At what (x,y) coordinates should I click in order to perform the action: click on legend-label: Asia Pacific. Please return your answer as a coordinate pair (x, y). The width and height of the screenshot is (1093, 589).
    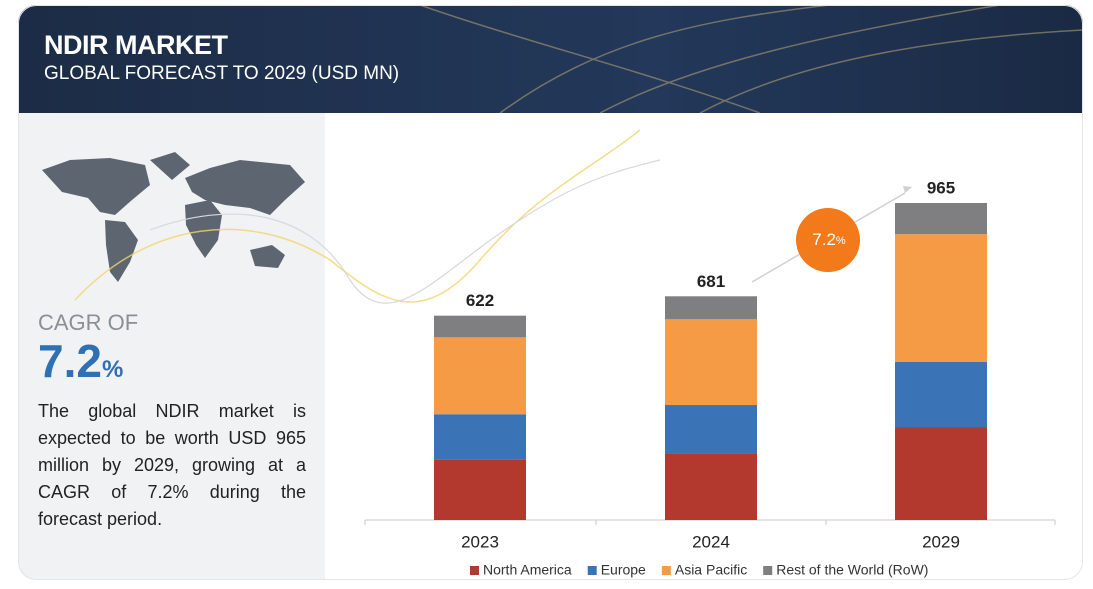
    Looking at the image, I should click on (711, 570).